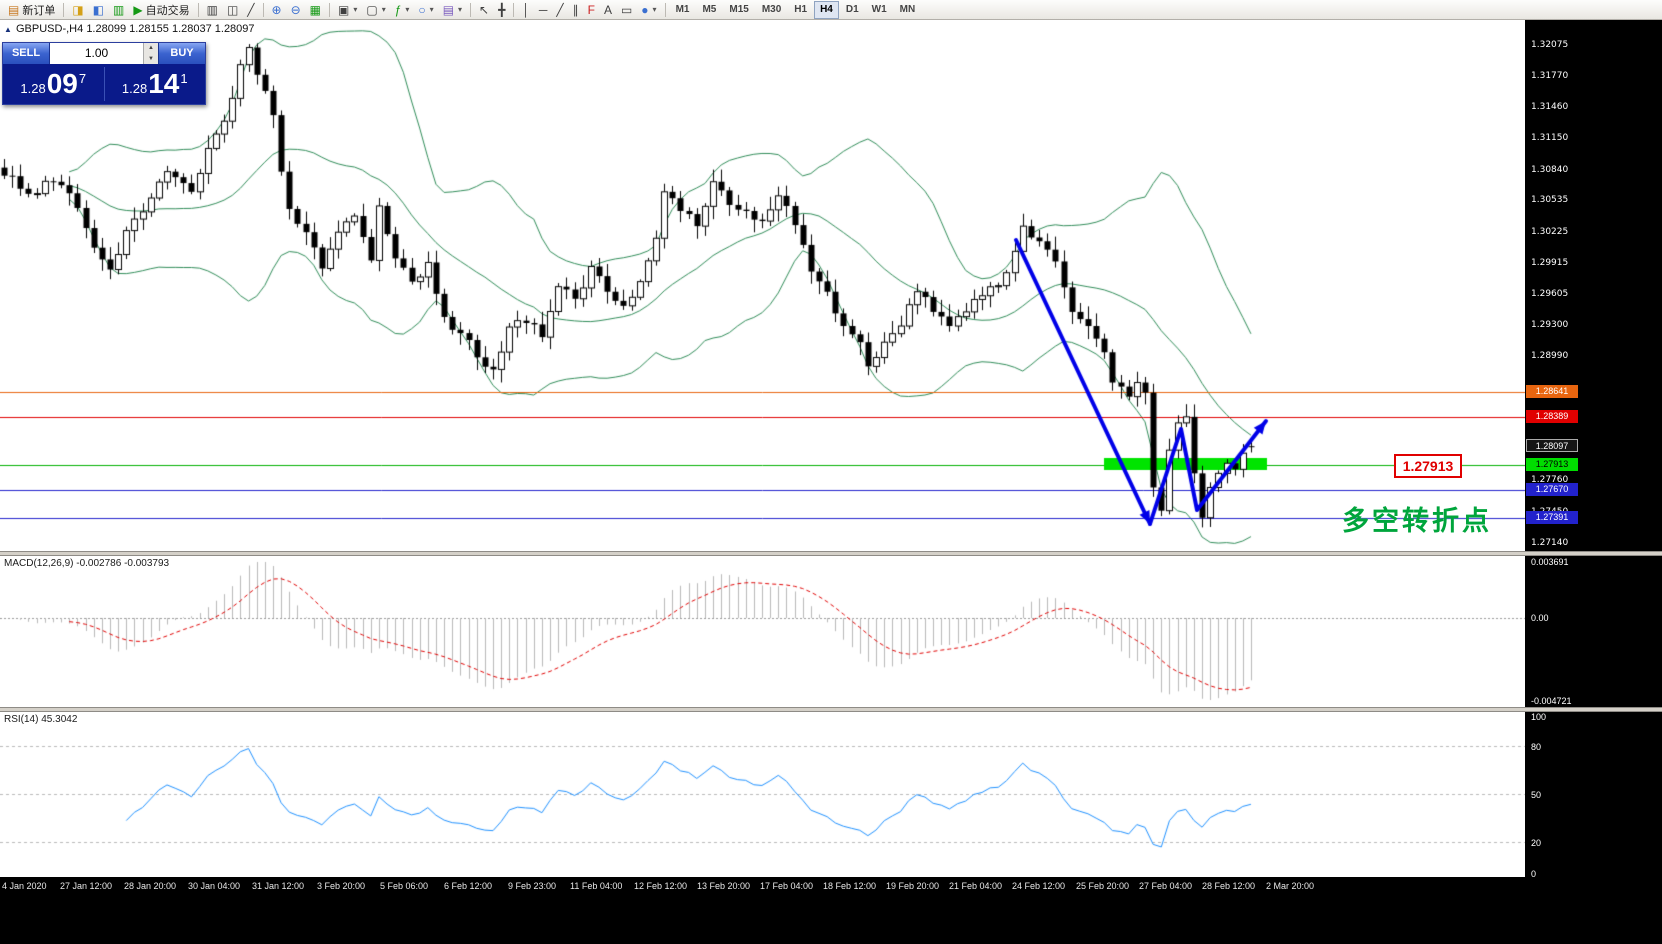  I want to click on horizontal-line-tool-button: ─, so click(543, 10).